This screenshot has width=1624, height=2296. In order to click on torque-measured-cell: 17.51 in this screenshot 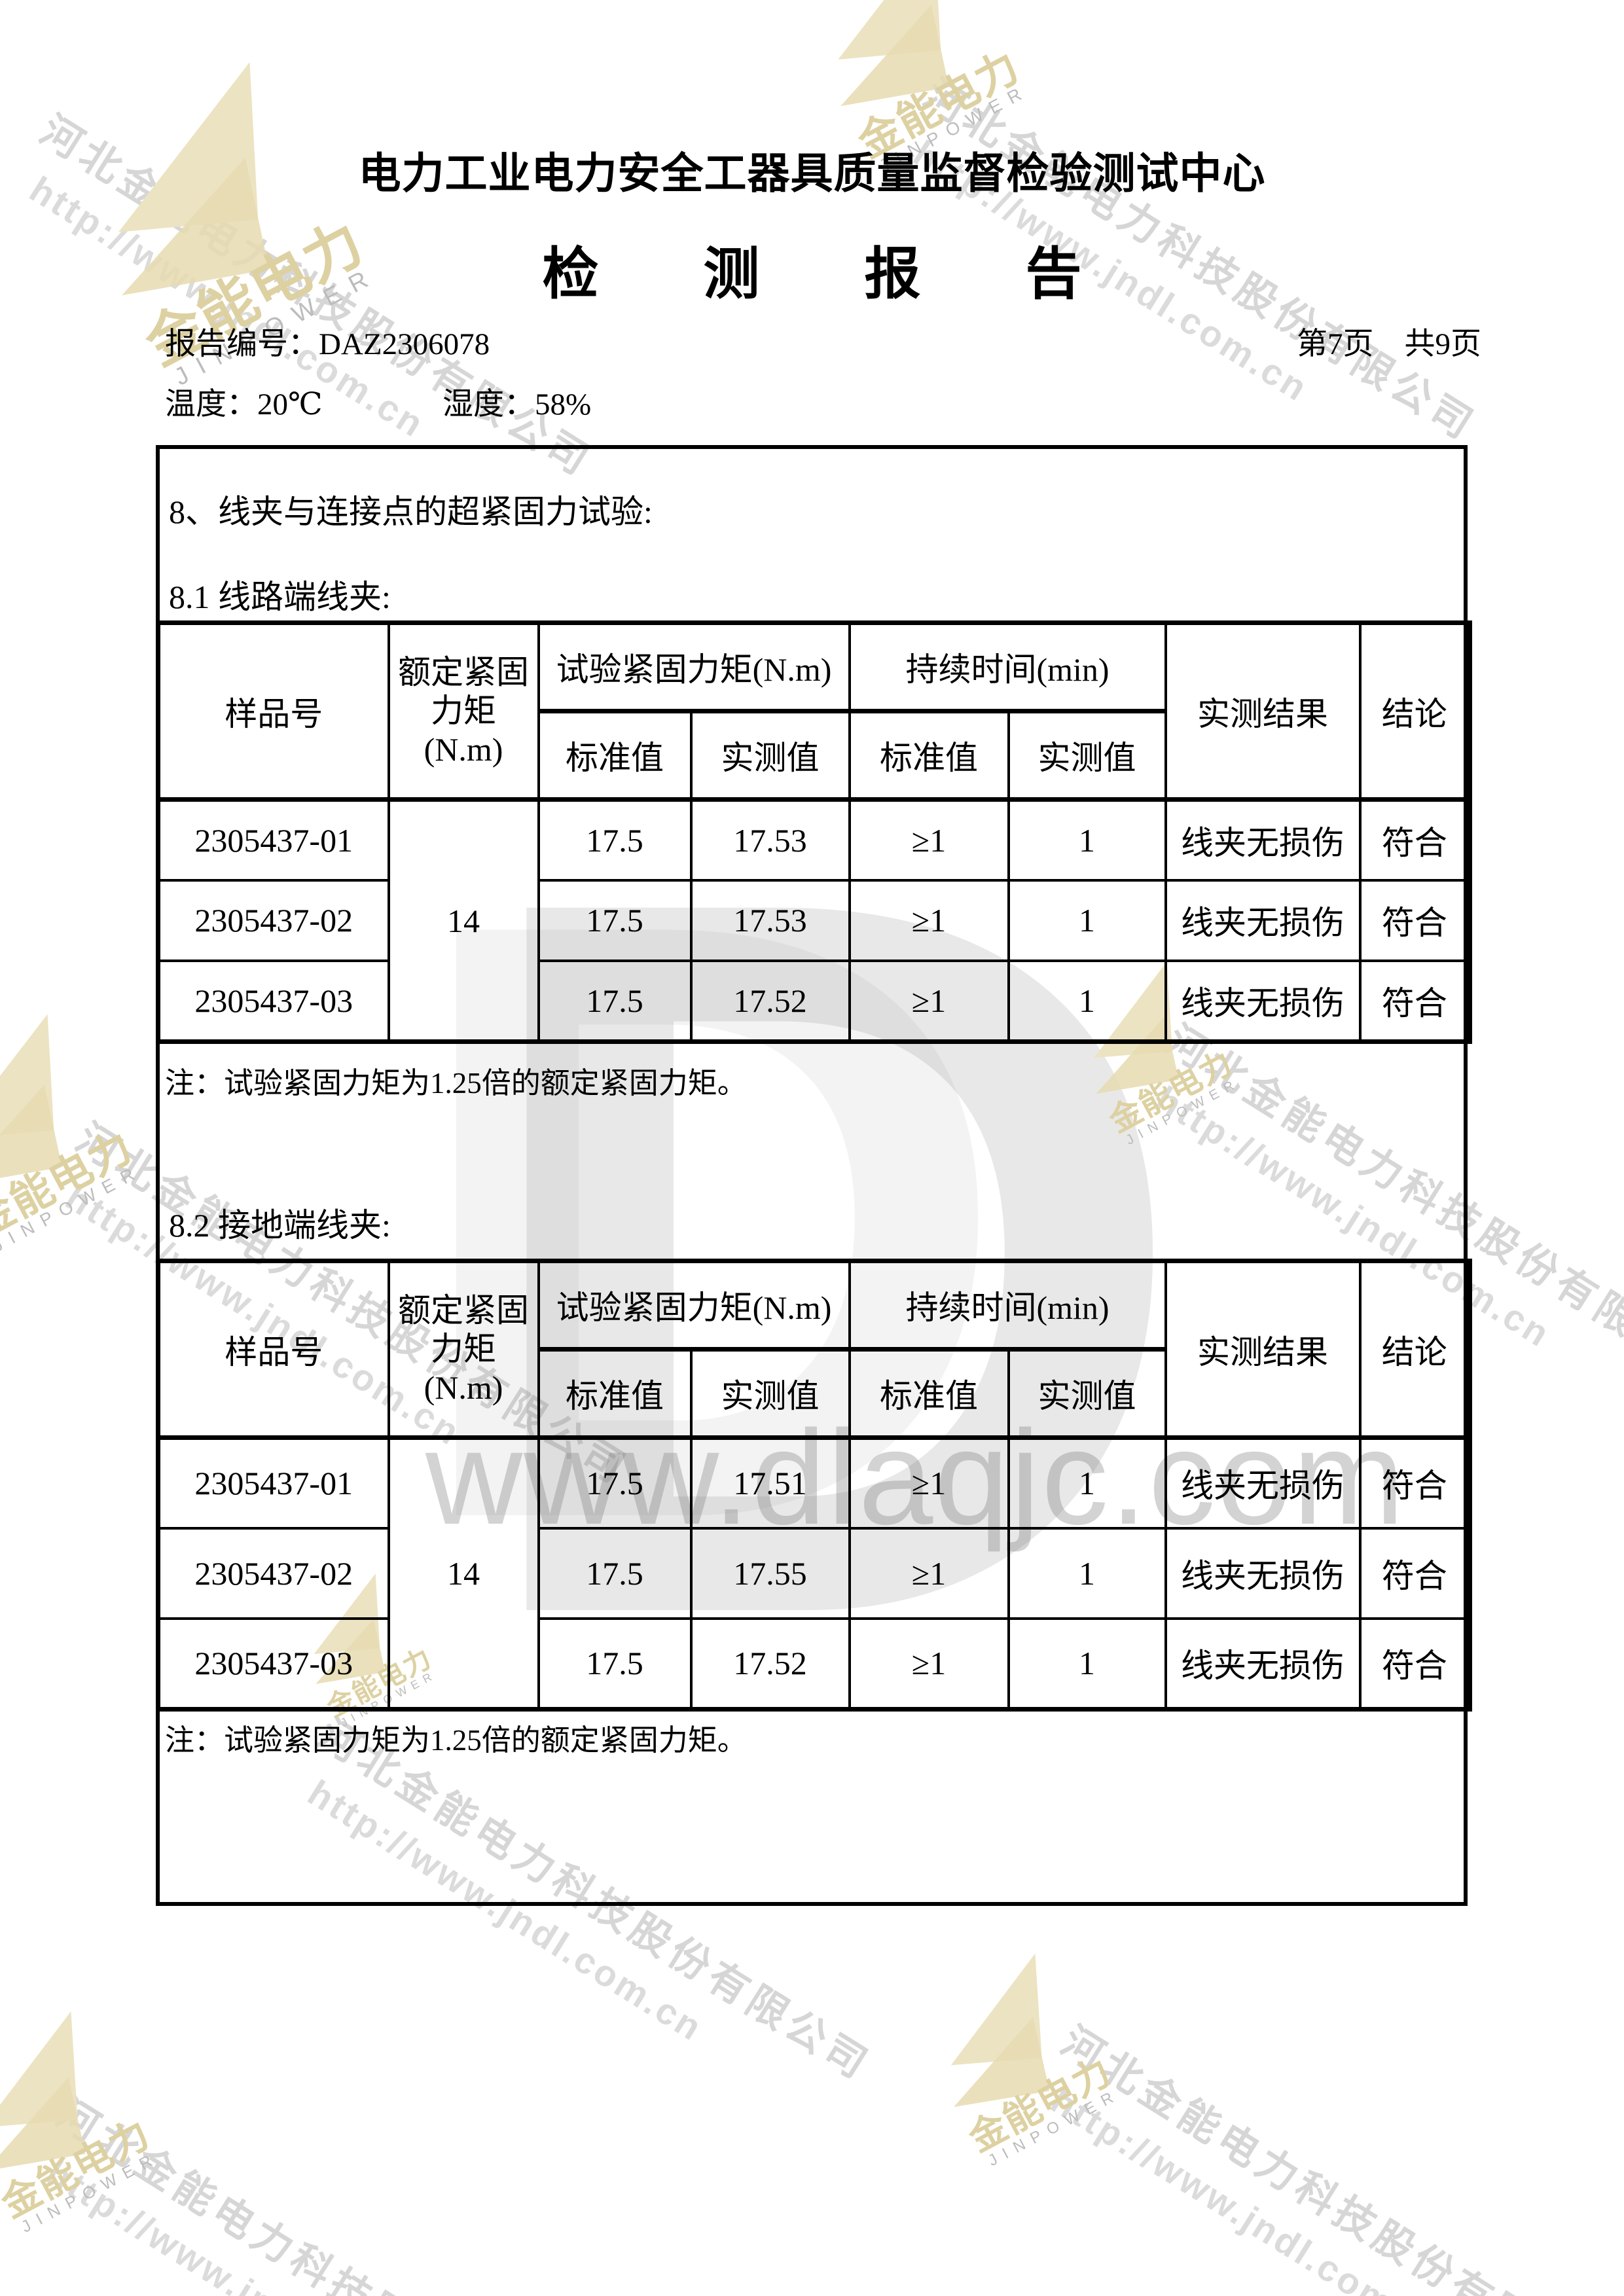, I will do `click(770, 1483)`.